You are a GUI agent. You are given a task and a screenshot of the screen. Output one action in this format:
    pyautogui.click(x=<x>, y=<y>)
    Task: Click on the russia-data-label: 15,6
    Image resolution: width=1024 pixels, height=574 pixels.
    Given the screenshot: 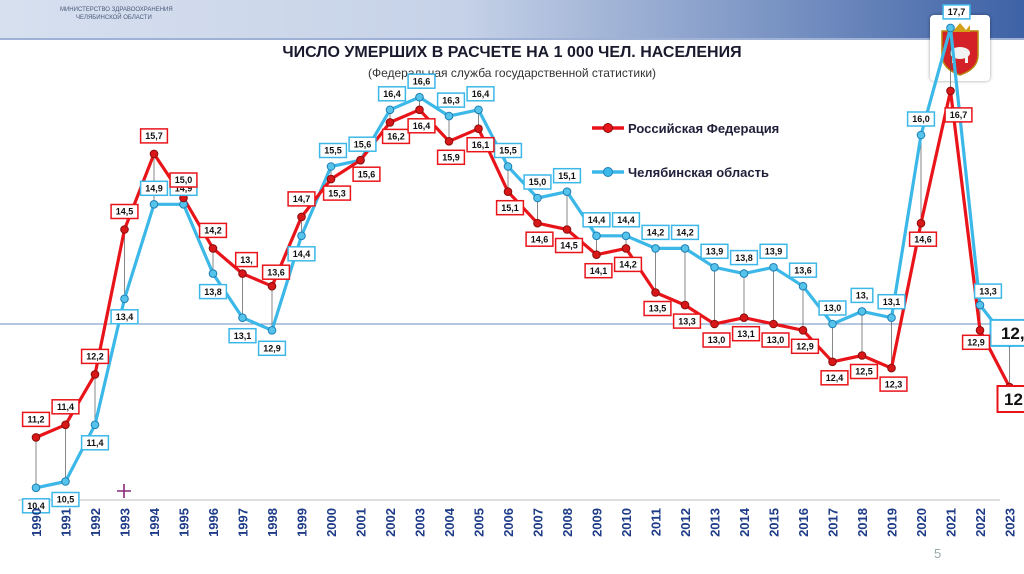 What is the action you would take?
    pyautogui.click(x=367, y=174)
    